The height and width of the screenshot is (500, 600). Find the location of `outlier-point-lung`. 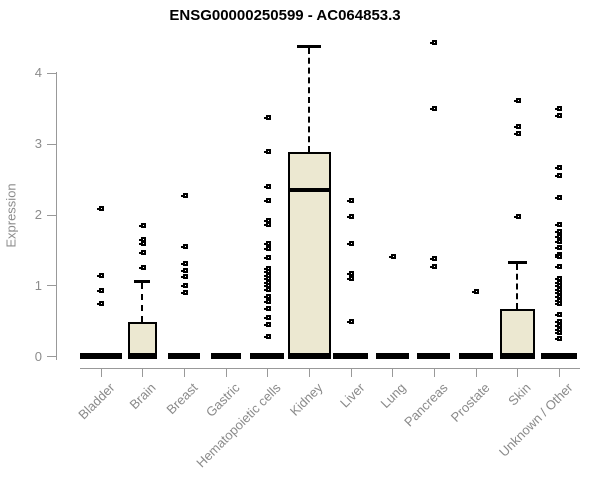

outlier-point-lung is located at coordinates (392, 256).